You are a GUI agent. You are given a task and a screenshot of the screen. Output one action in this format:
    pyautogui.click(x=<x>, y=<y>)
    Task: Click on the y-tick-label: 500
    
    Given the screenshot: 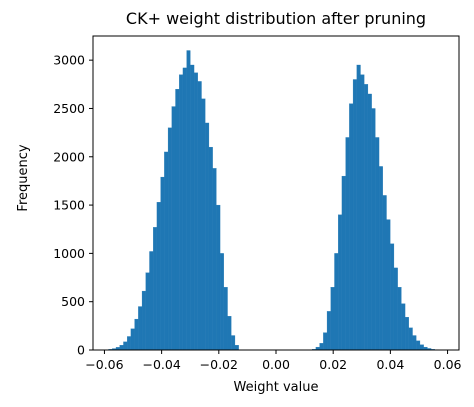 What is the action you would take?
    pyautogui.click(x=73, y=301)
    